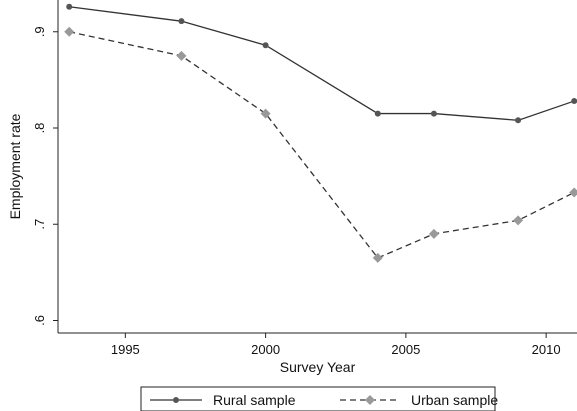 The image size is (577, 411). Describe the element at coordinates (546, 349) in the screenshot. I see `x-tick-label: 2010` at that location.